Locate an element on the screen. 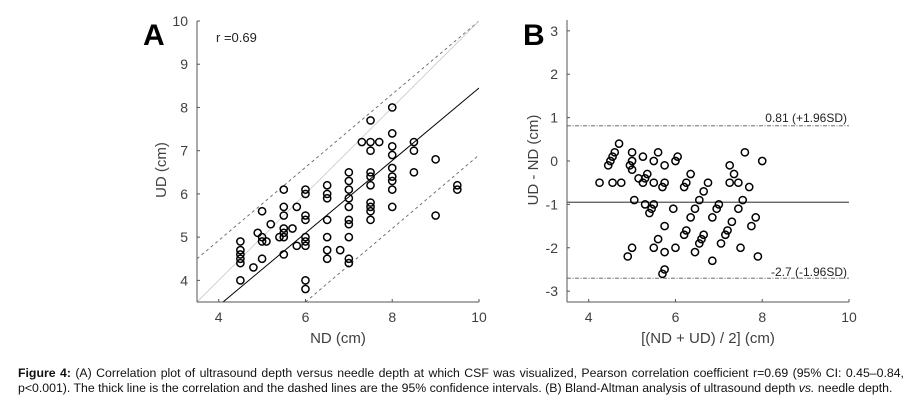 The width and height of the screenshot is (917, 417). panel-a-x-axis-label: ND (cm) is located at coordinates (338, 338).